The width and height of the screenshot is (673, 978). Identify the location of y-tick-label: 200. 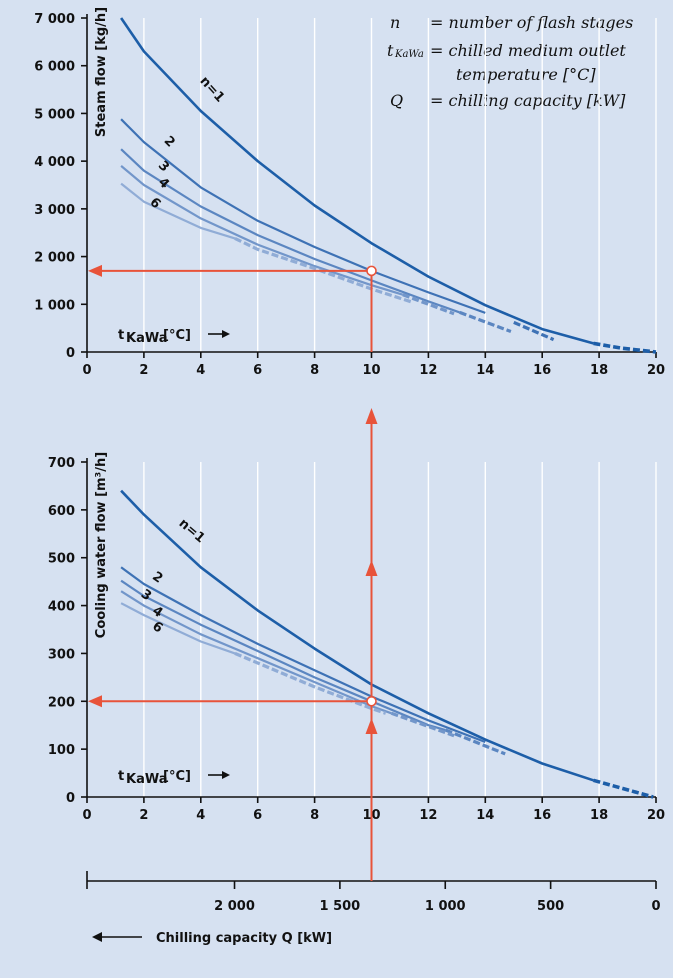
(61, 702).